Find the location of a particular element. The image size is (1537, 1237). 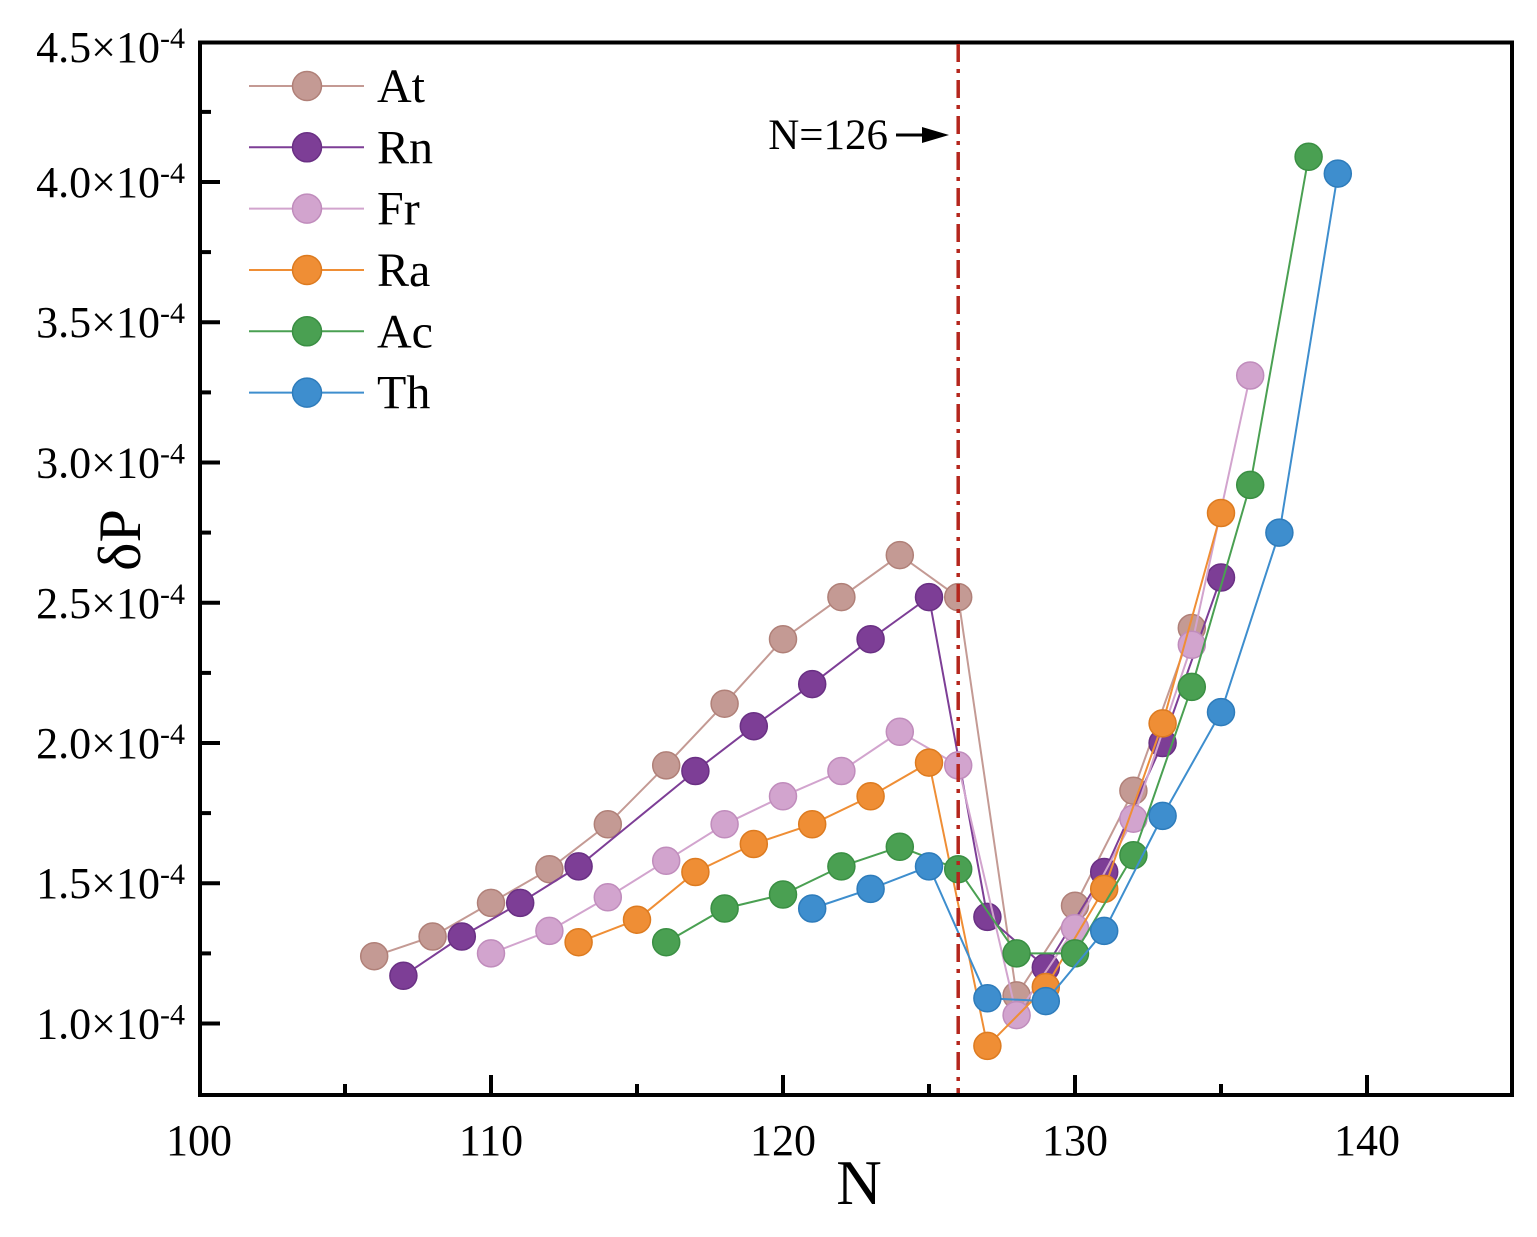

svg-text: Fr is located at coordinates (398, 209).